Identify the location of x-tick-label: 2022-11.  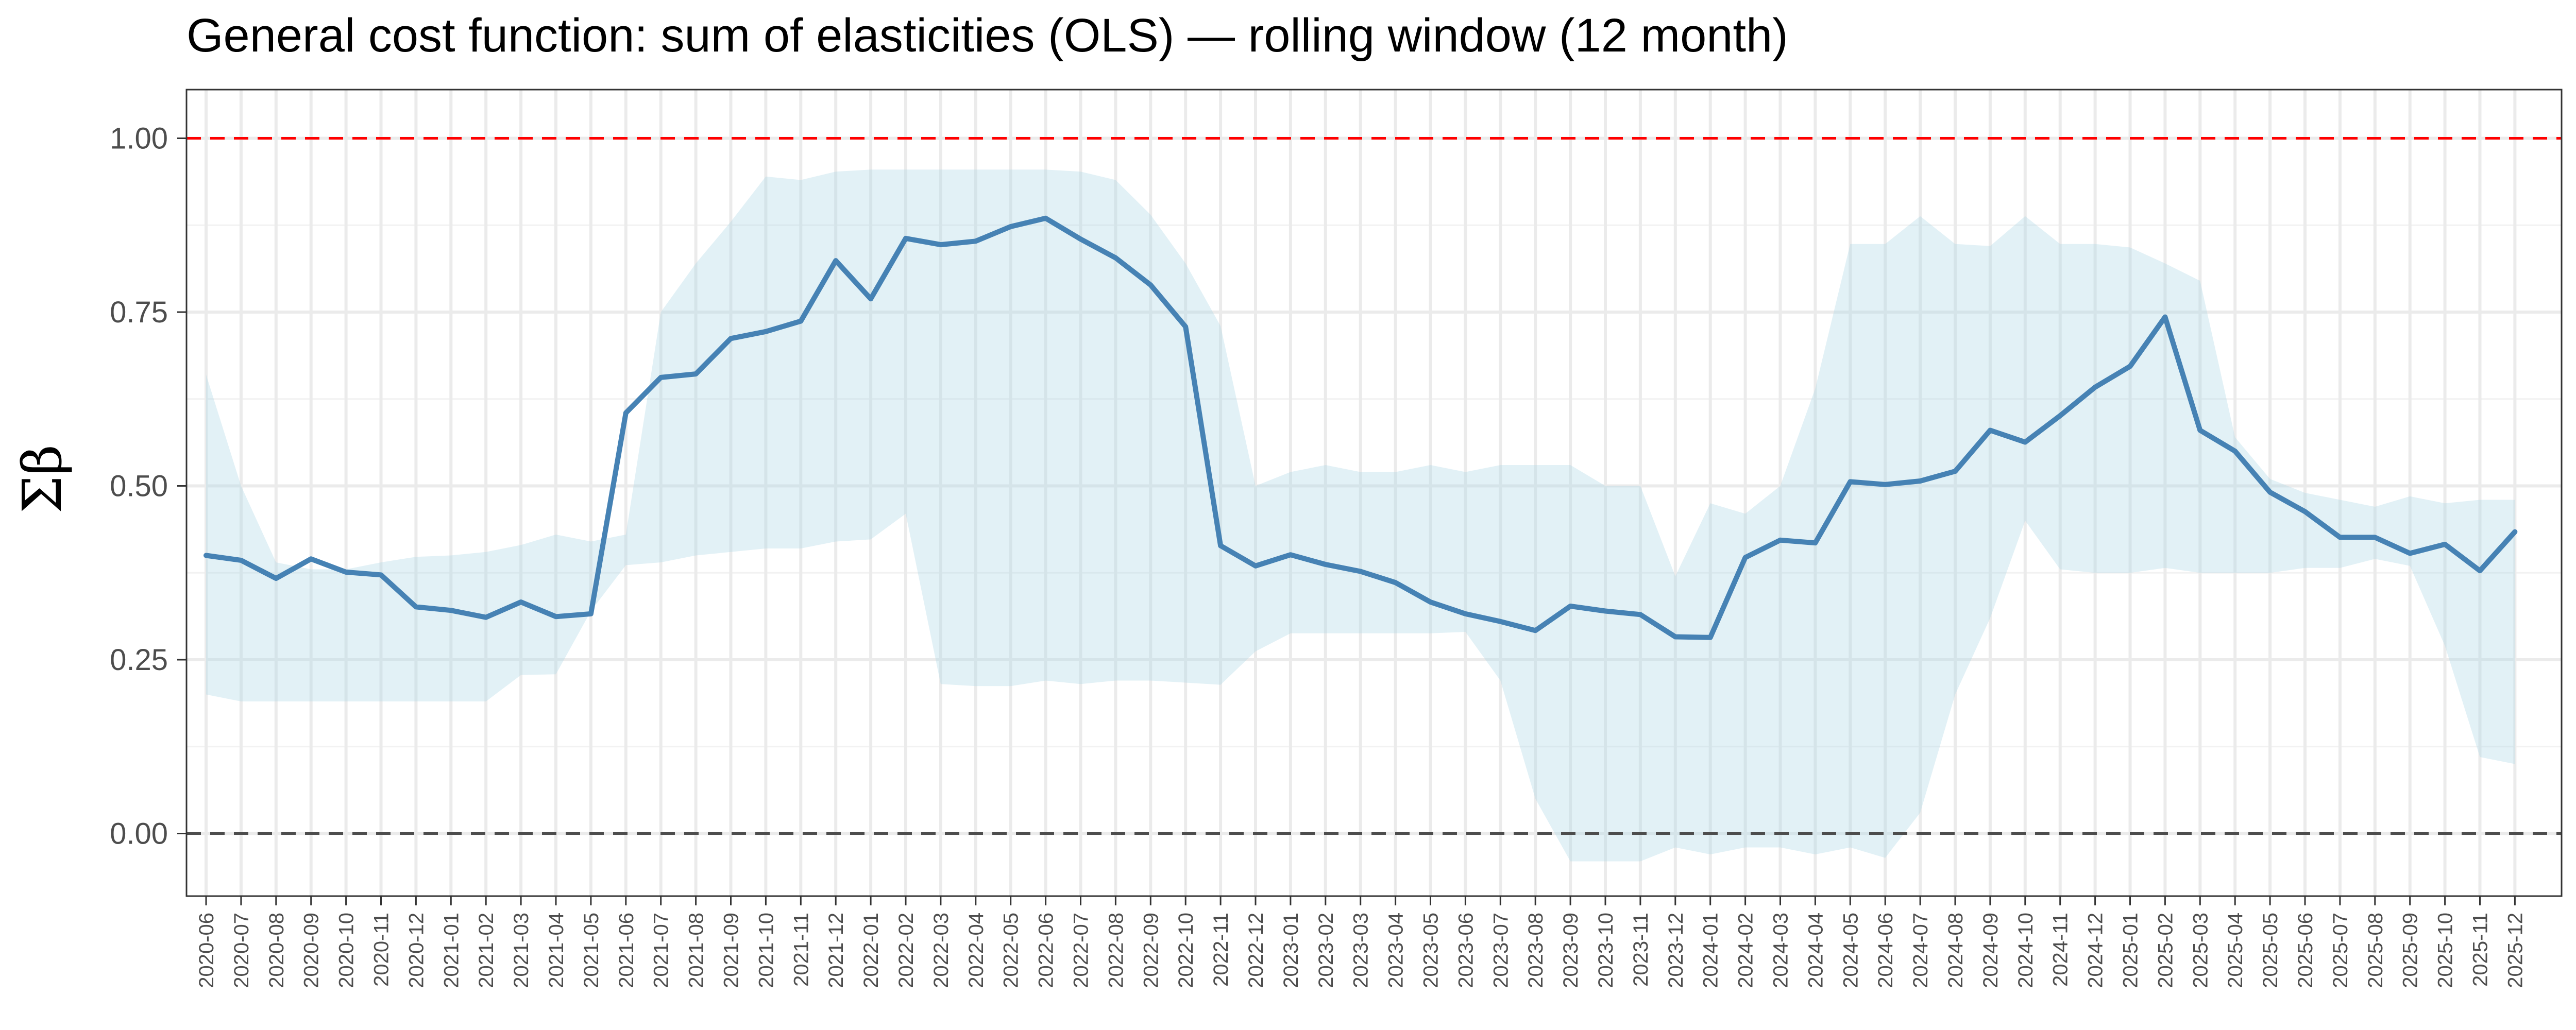
(1221, 950).